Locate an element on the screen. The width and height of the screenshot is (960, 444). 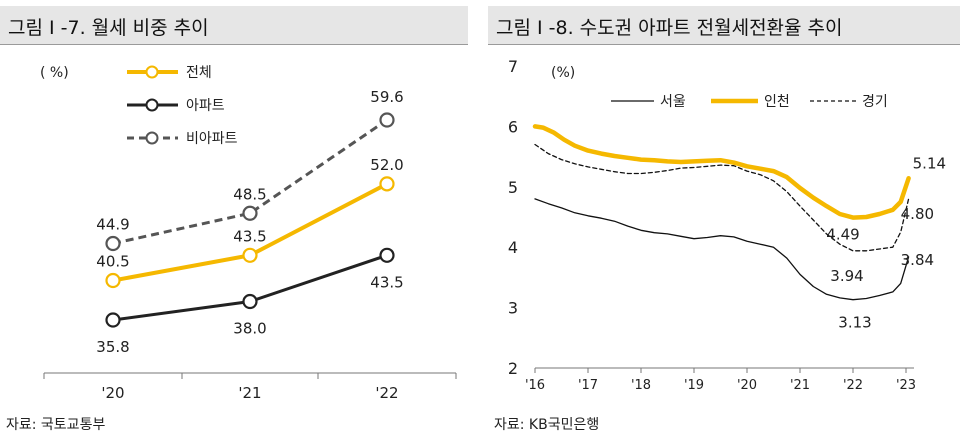
data-label: 40.5 is located at coordinates (112, 262).